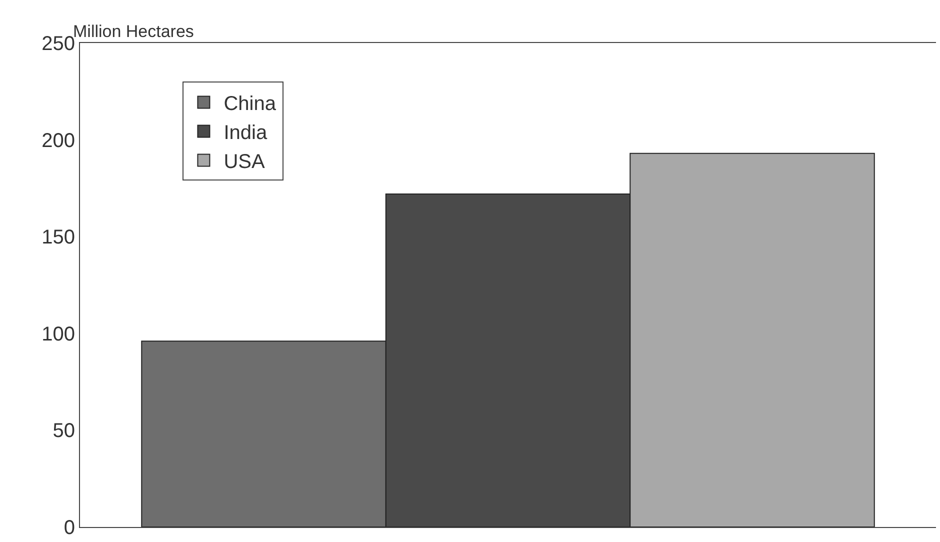 The width and height of the screenshot is (940, 542). What do you see at coordinates (133, 31) in the screenshot?
I see `y-axis-title: Million Hectares` at bounding box center [133, 31].